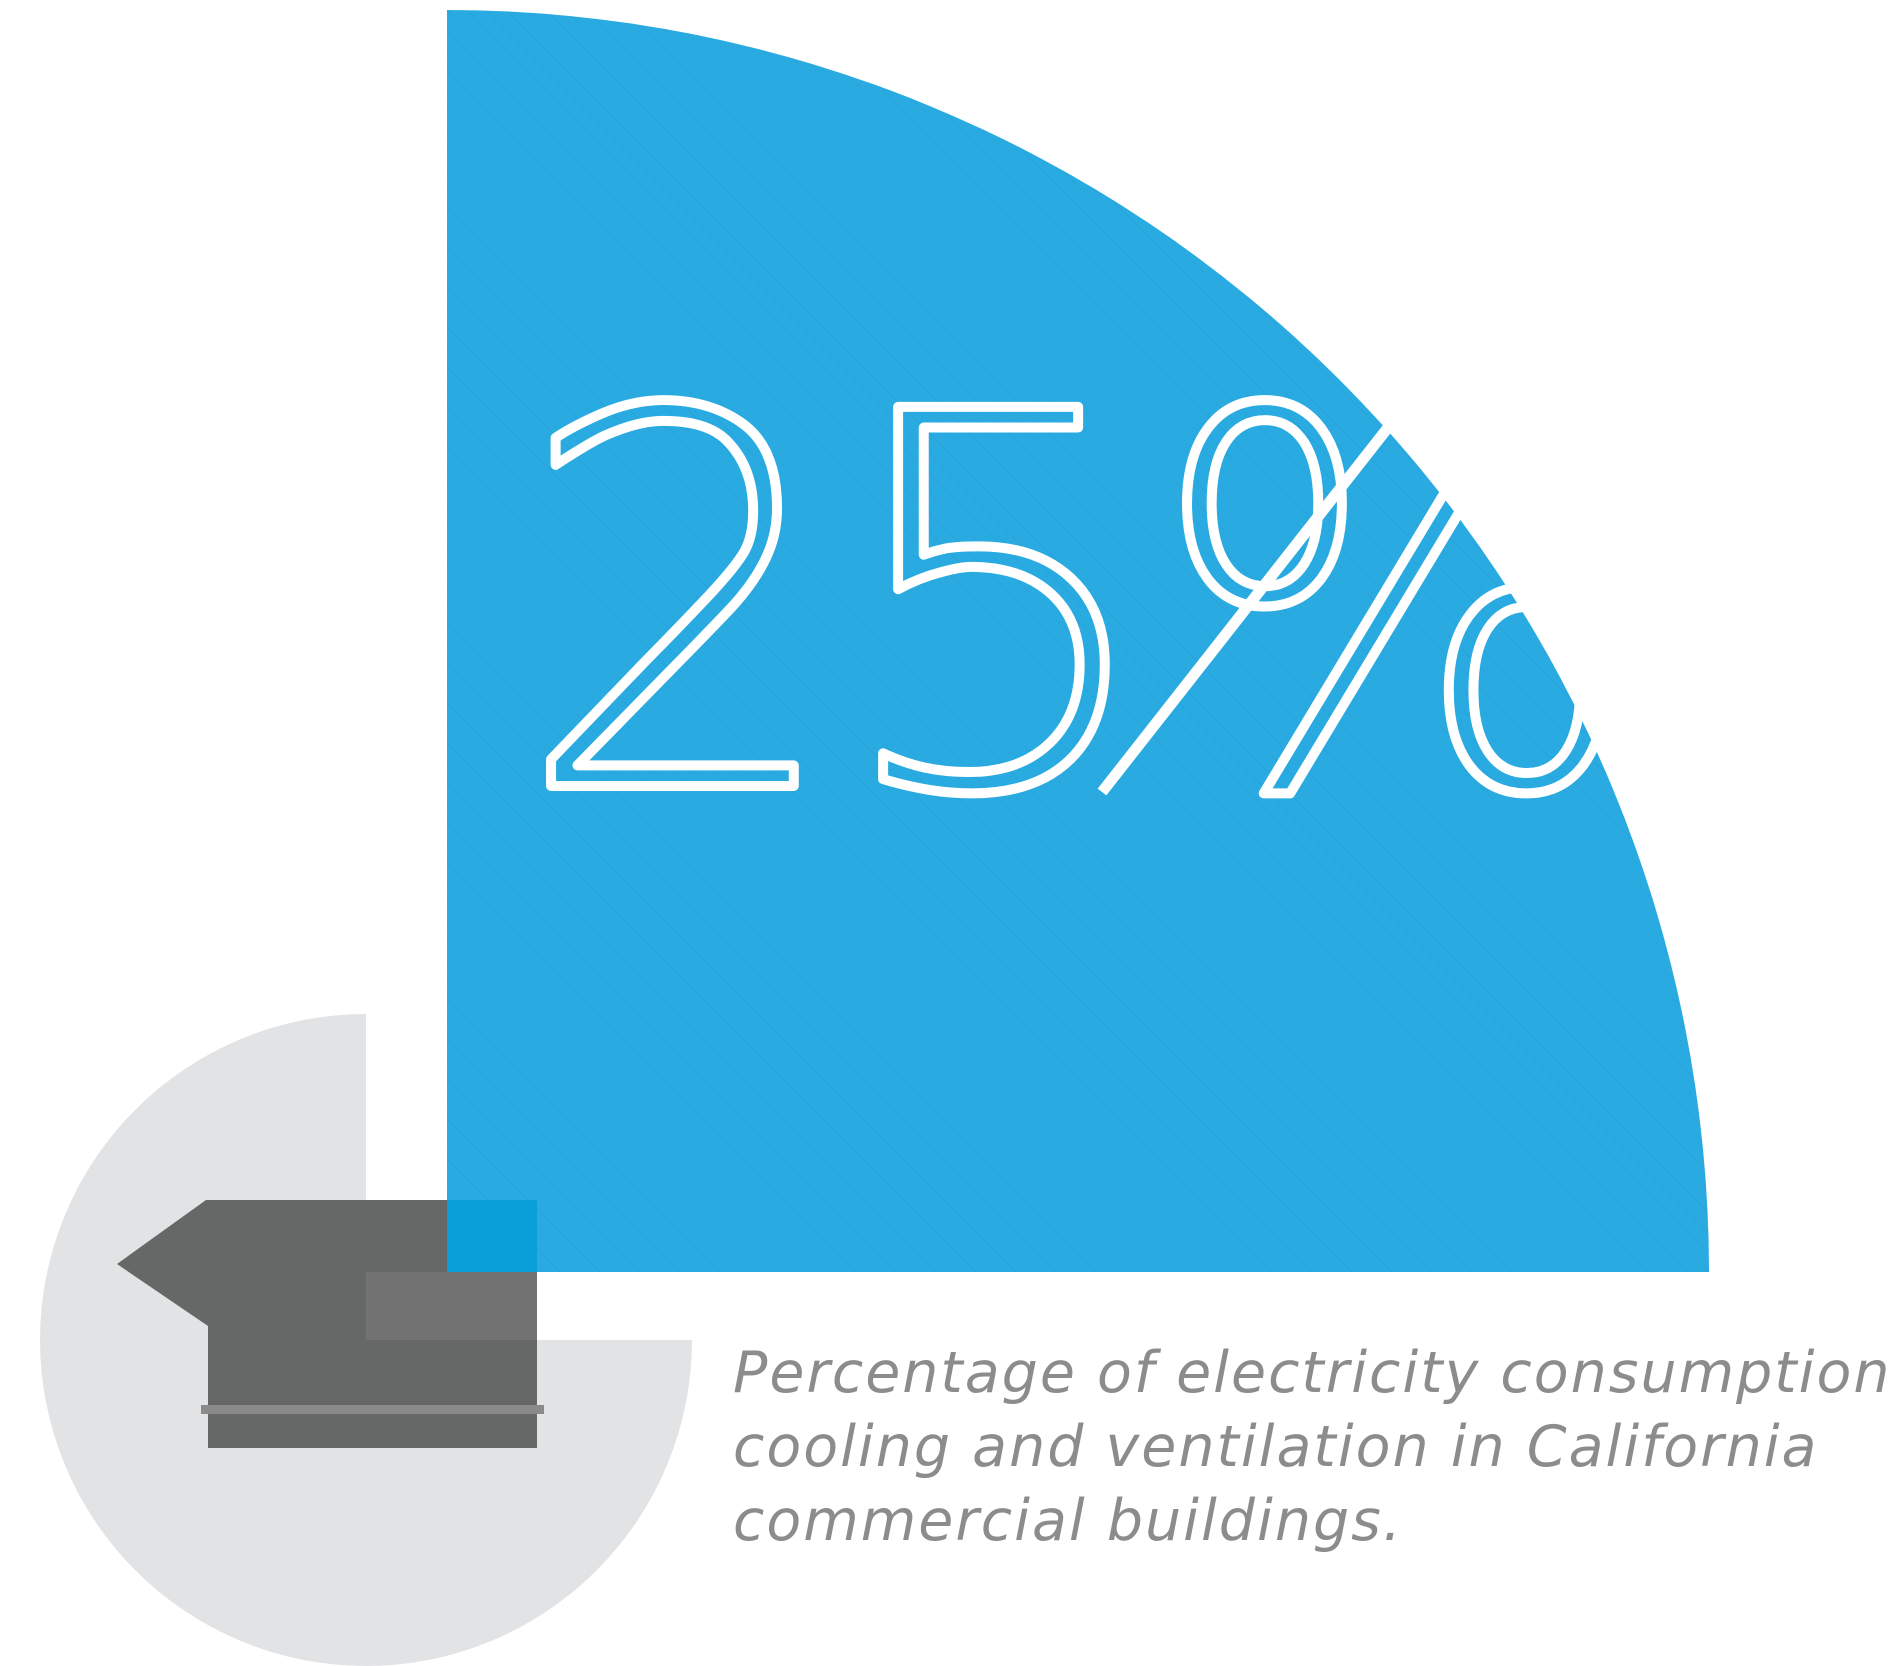  What do you see at coordinates (372, 1409) in the screenshot?
I see `vent-band` at bounding box center [372, 1409].